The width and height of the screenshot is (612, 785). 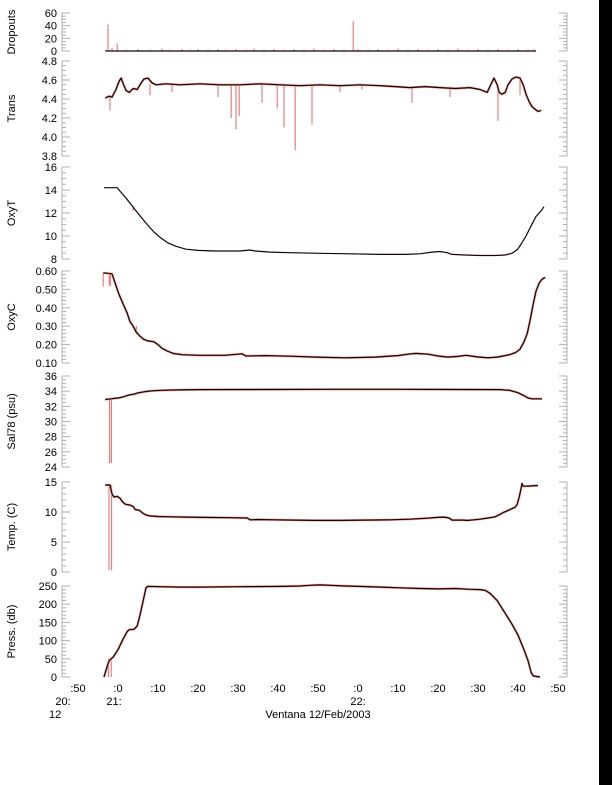 What do you see at coordinates (51, 660) in the screenshot?
I see `y-tick-label: 50` at bounding box center [51, 660].